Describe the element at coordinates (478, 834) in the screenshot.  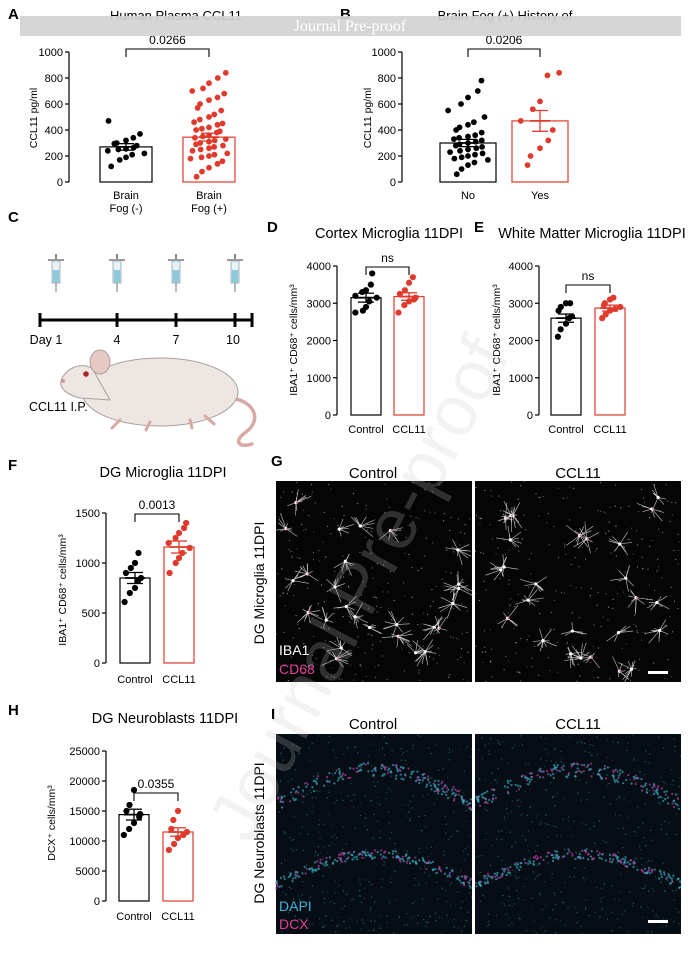
I see `dentate-gyrus-tissue` at that location.